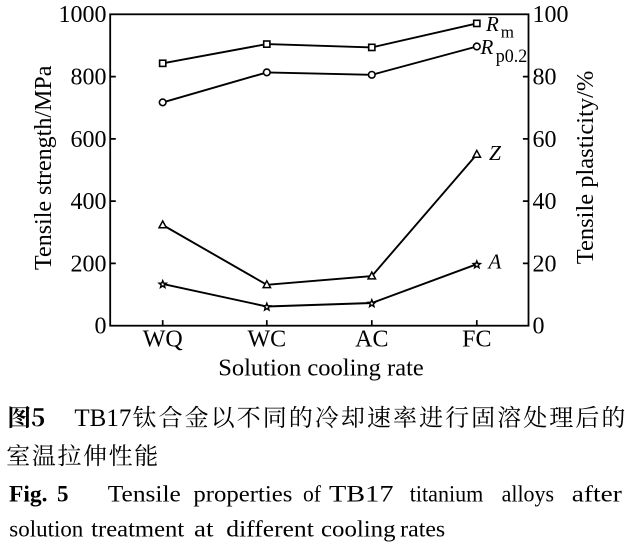 The width and height of the screenshot is (625, 557). Describe the element at coordinates (204, 528) in the screenshot. I see `svg-text: at` at that location.